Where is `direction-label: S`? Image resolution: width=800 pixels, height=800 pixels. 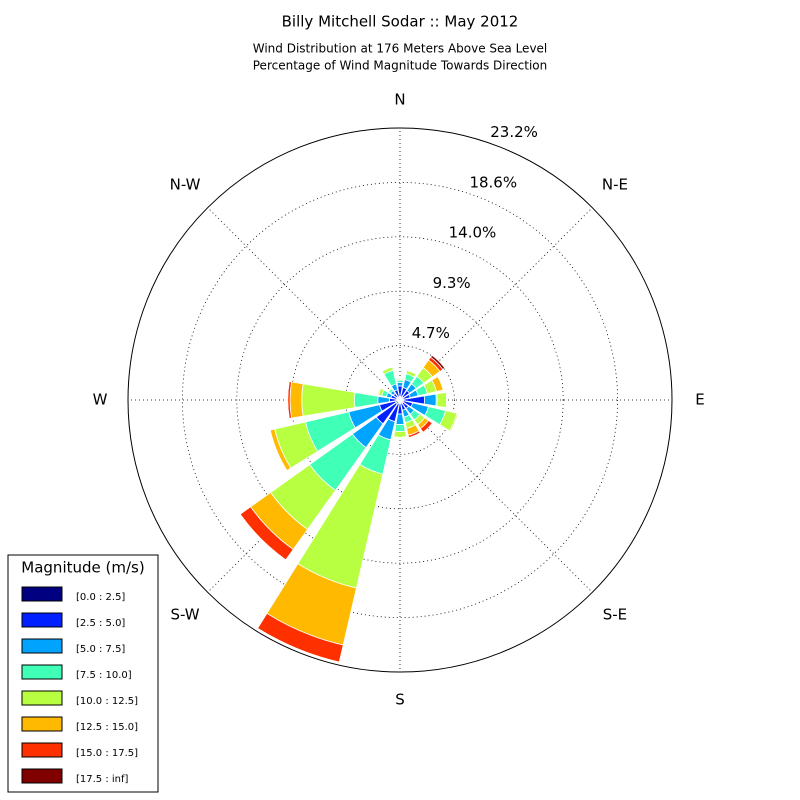
direction-label: S is located at coordinates (400, 700).